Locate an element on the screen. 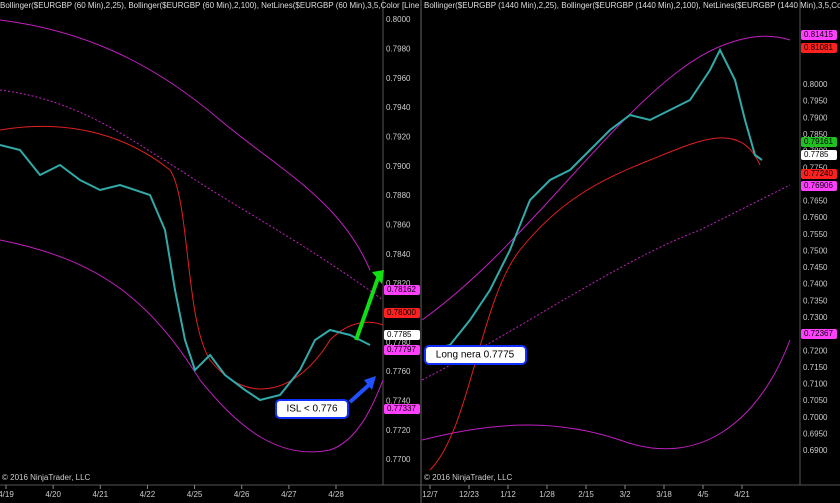 The image size is (840, 503). price-tag-text: 0.81415 is located at coordinates (818, 34).